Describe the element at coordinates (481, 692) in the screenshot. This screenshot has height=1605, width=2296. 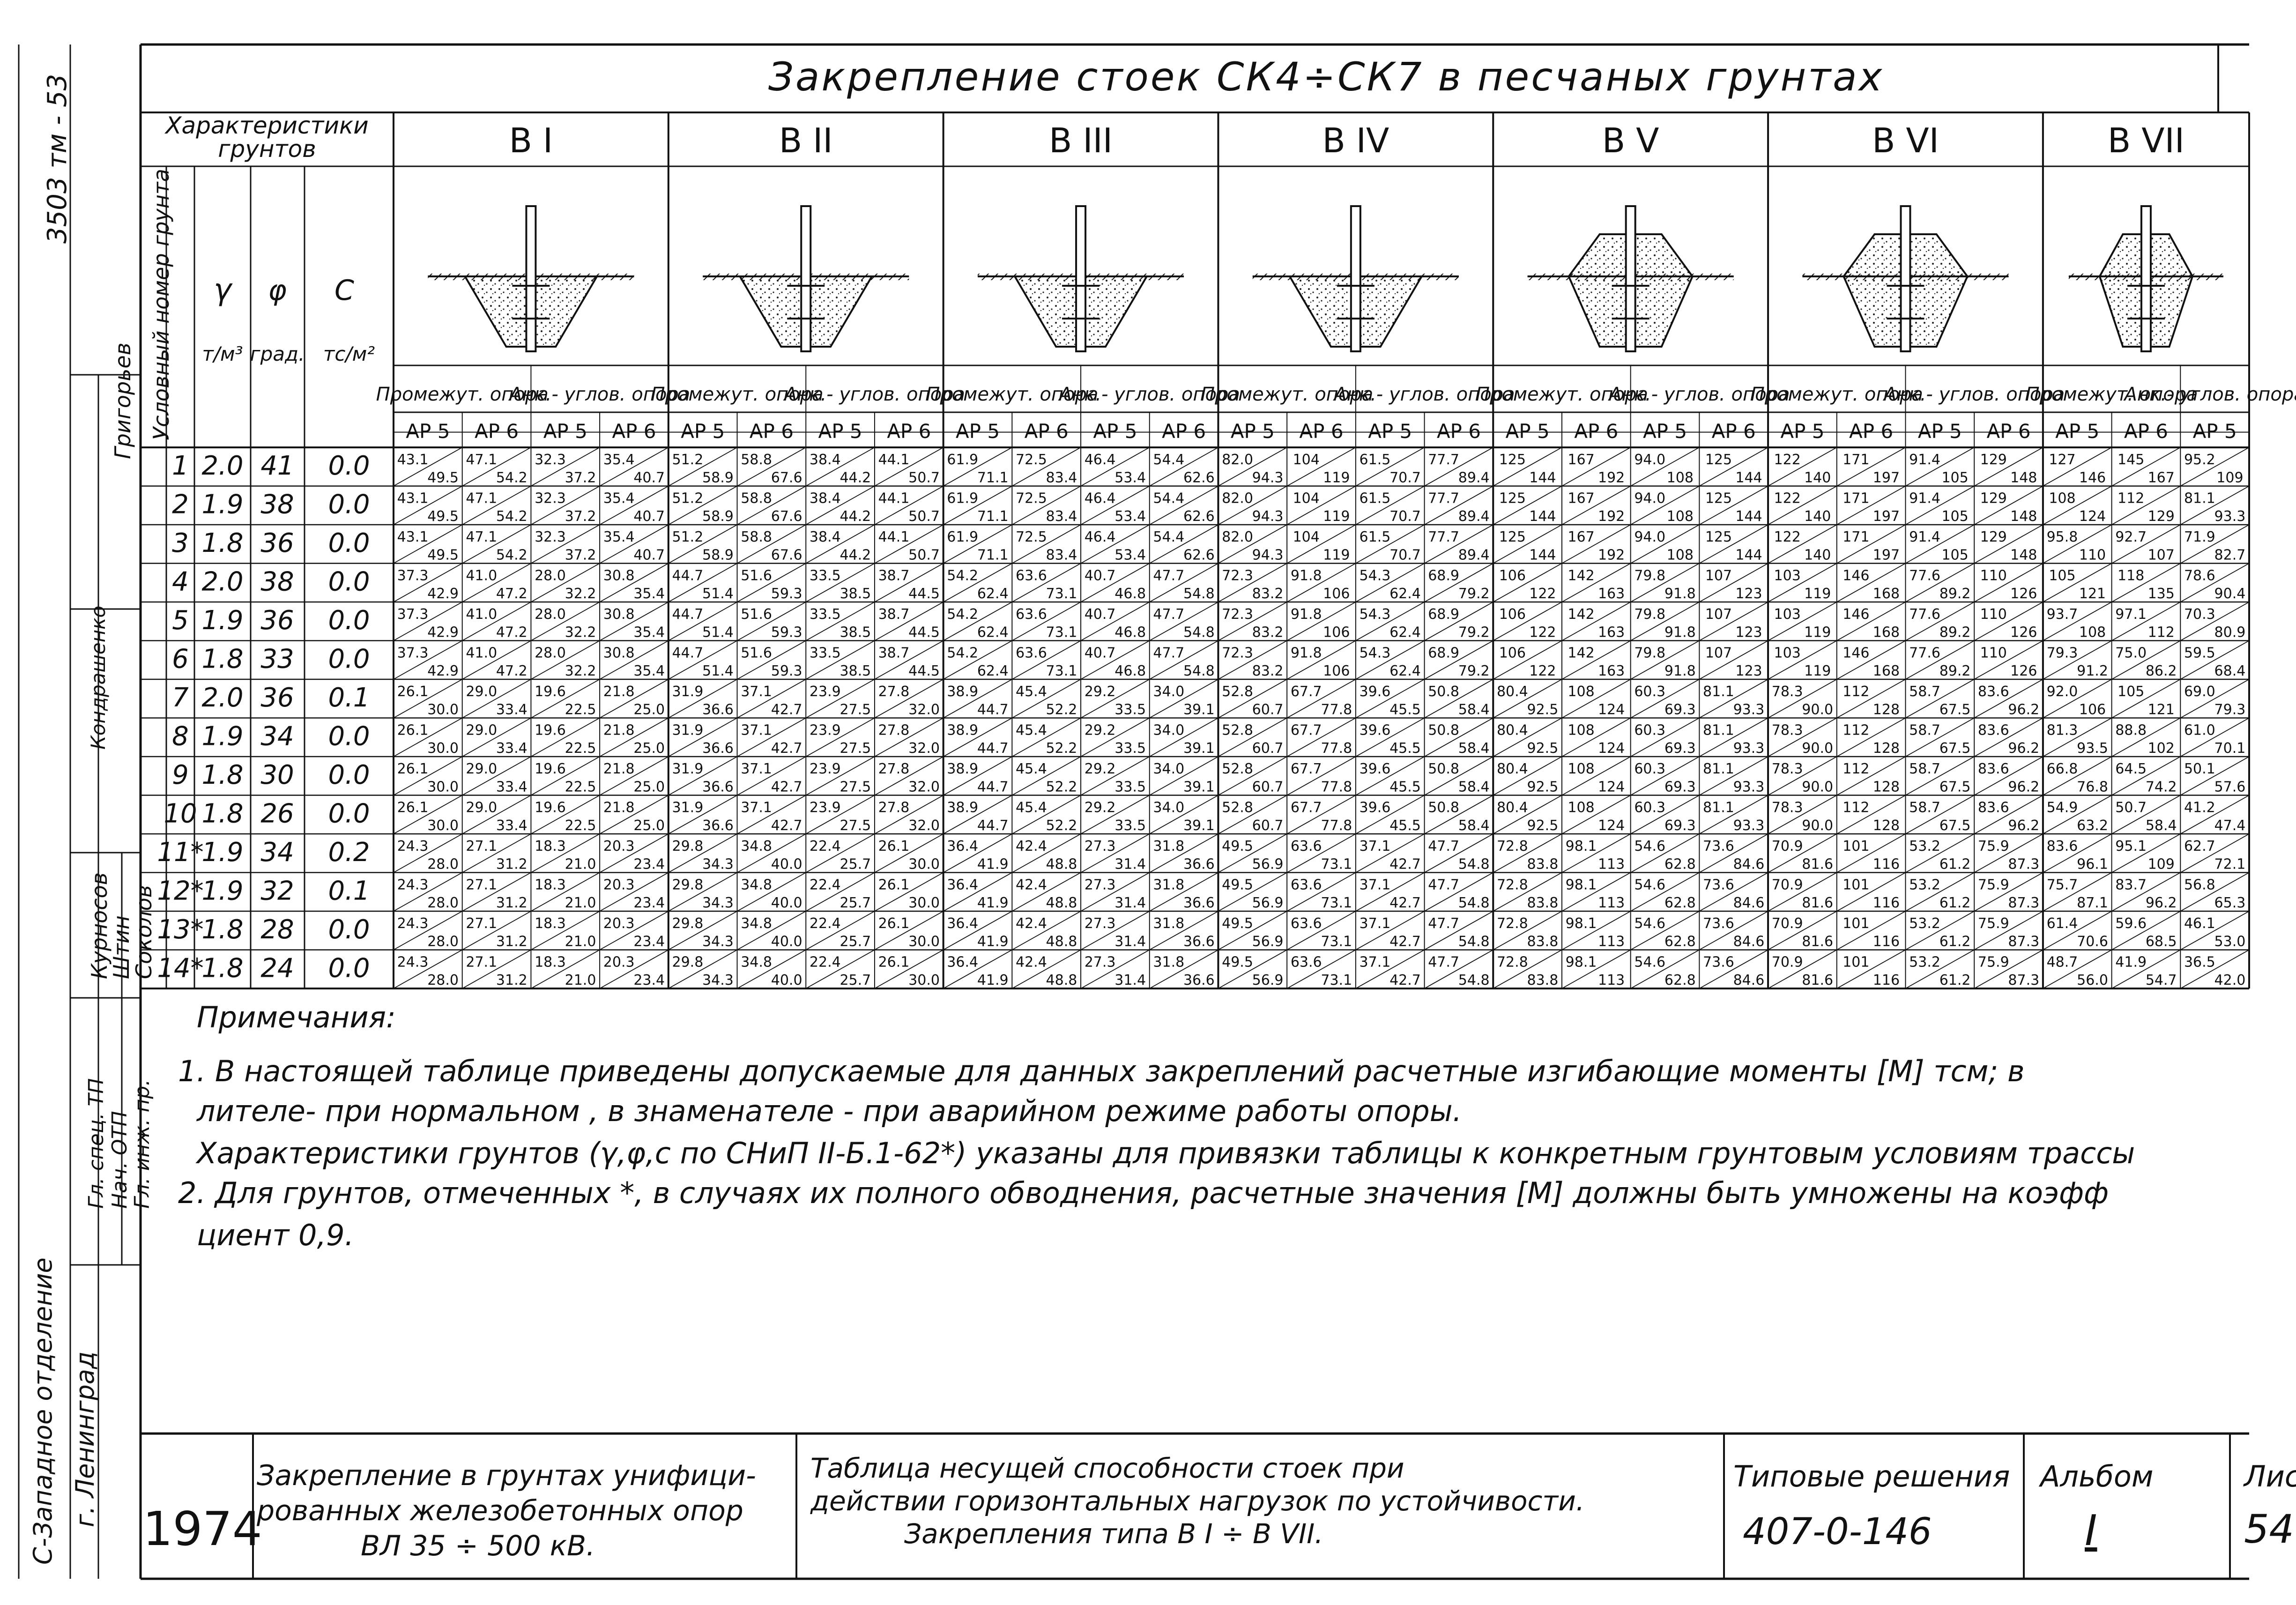
I see `num-6-1: 29.0` at that location.